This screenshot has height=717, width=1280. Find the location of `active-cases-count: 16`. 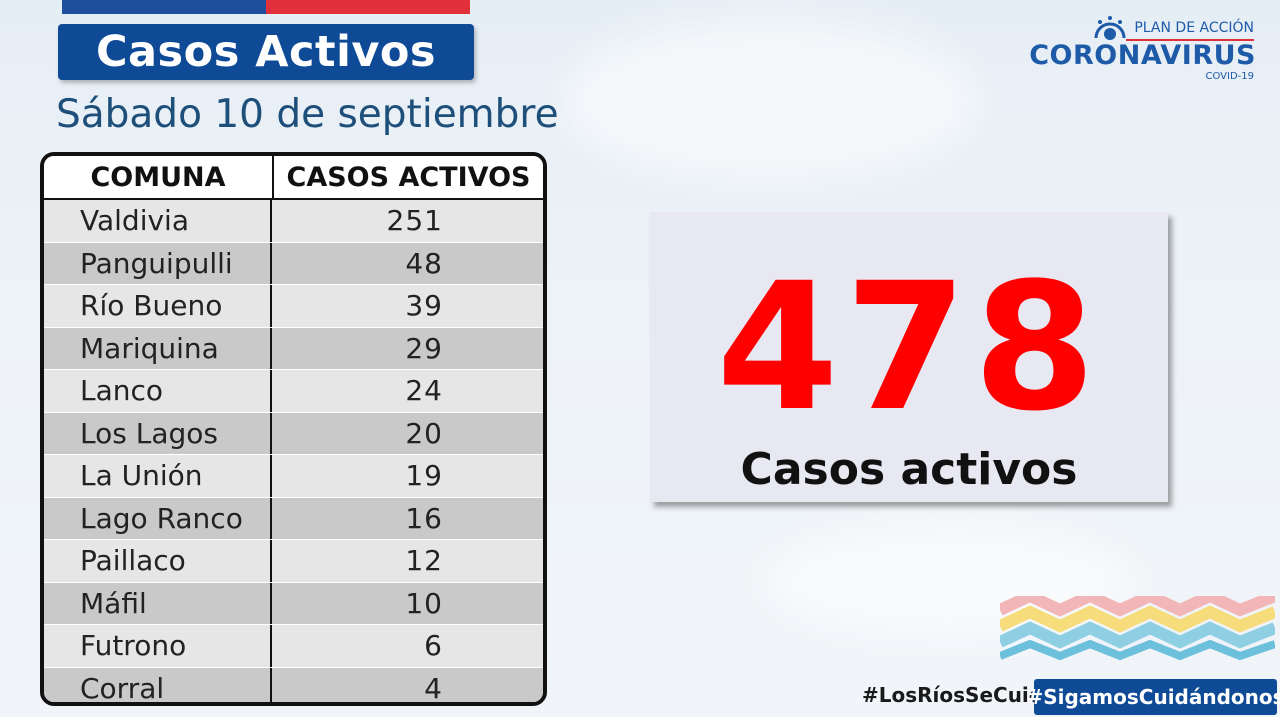

active-cases-count: 16 is located at coordinates (424, 518).